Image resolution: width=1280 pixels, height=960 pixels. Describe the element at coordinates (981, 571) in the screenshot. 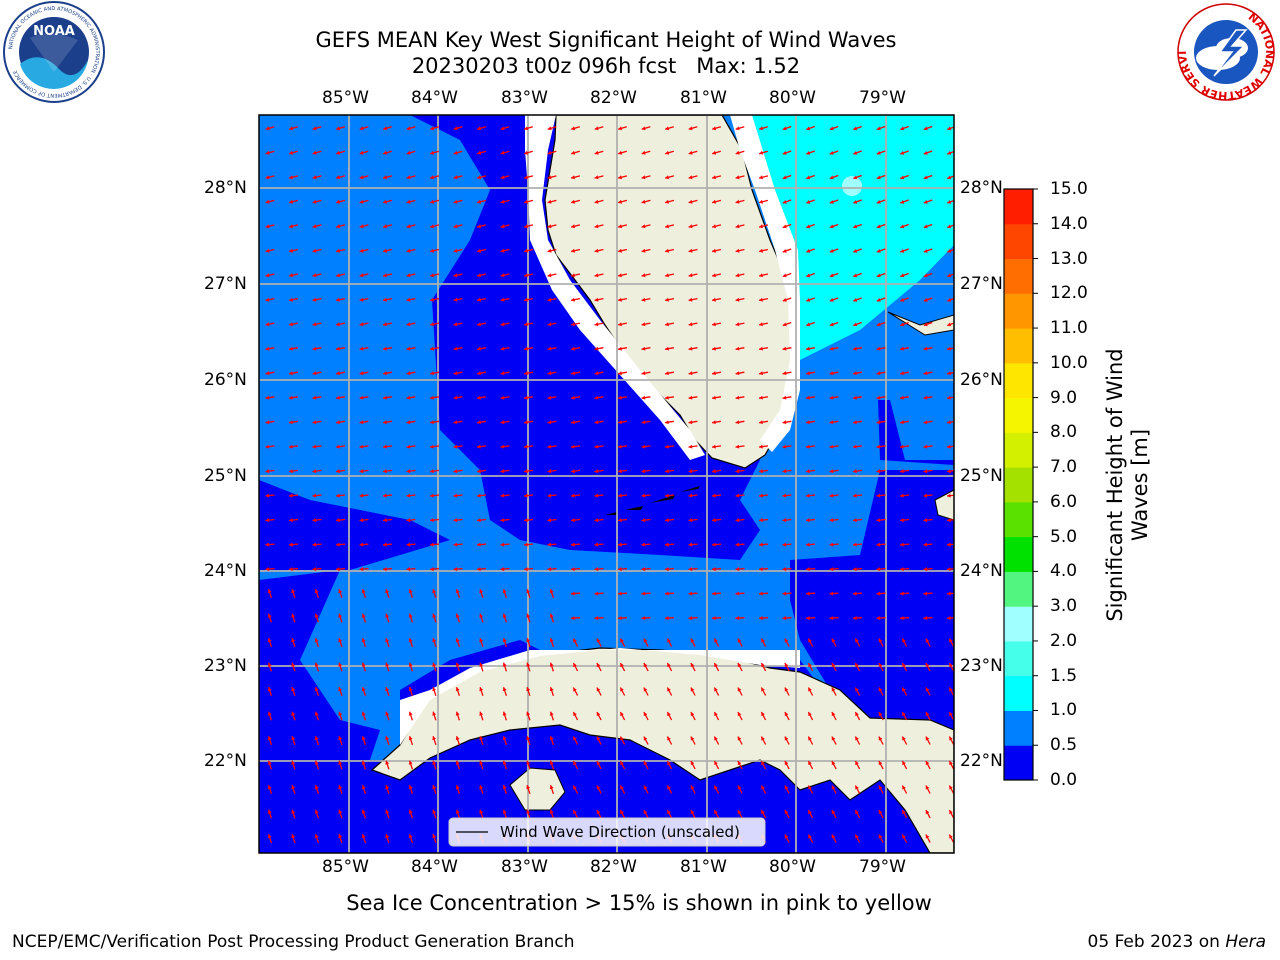

I see `lat-label-right: 24°N` at that location.